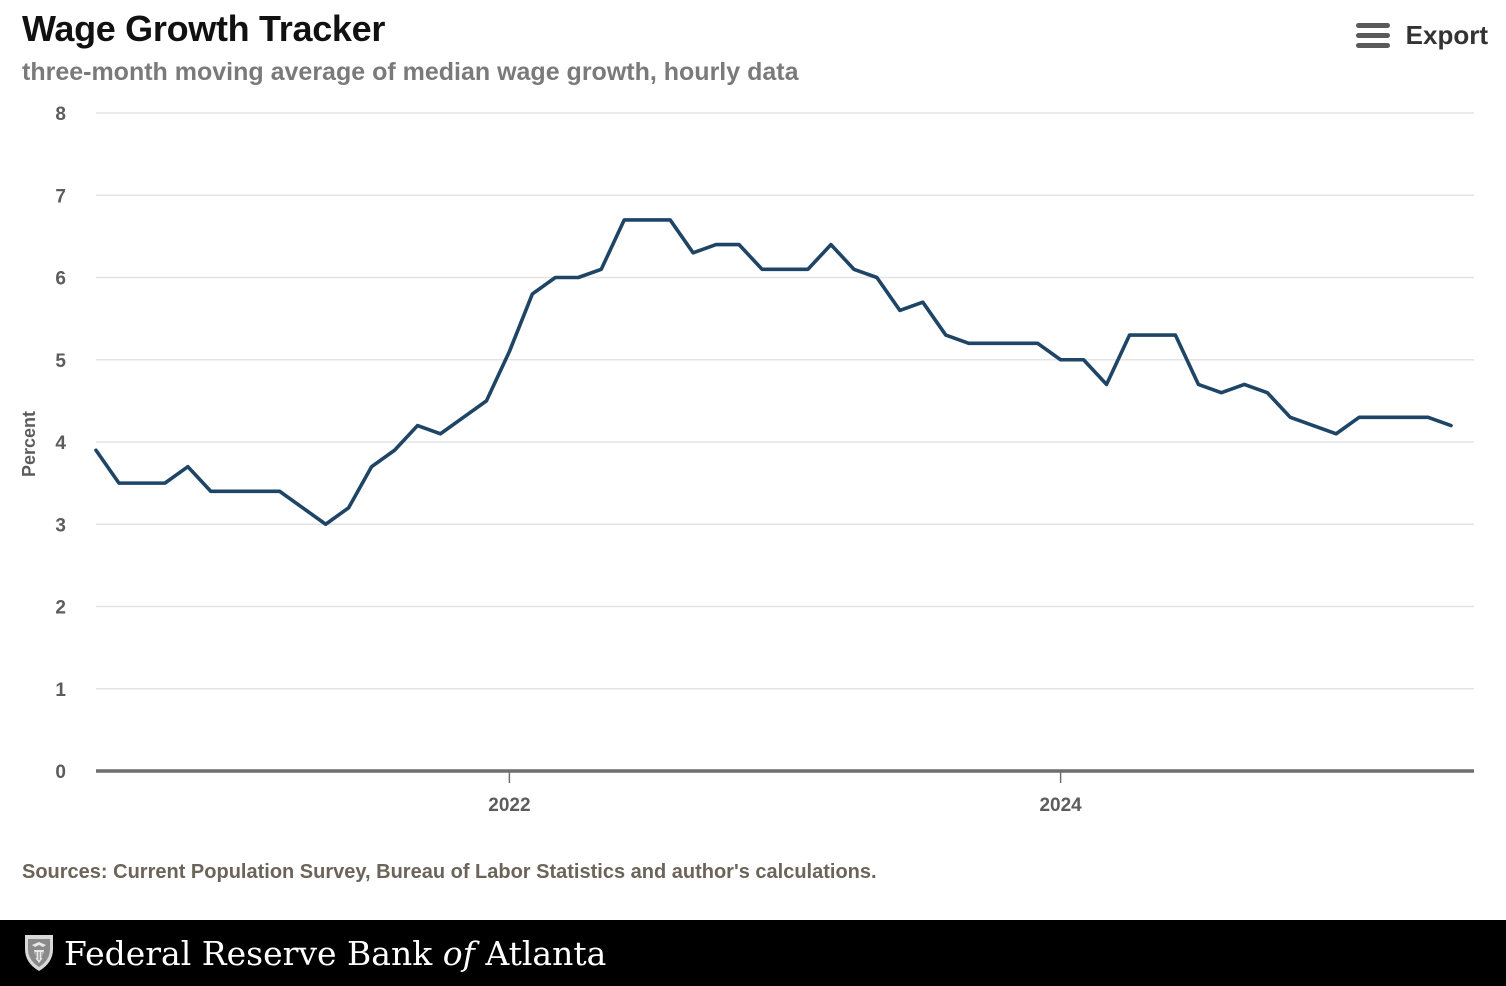 The image size is (1506, 986). Describe the element at coordinates (60, 690) in the screenshot. I see `y-tick-label: 1` at that location.